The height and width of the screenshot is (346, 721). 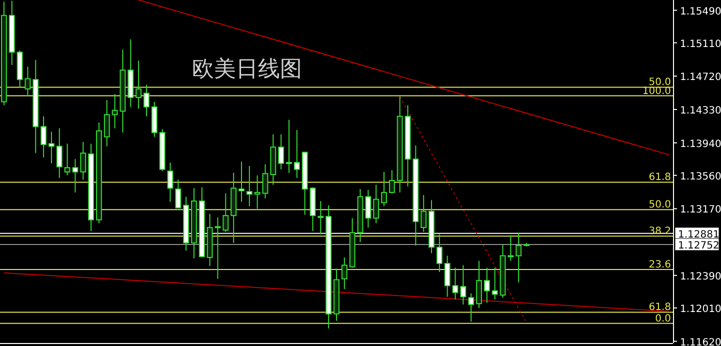 I want to click on y-tick-label: 1.13940, so click(x=700, y=144).